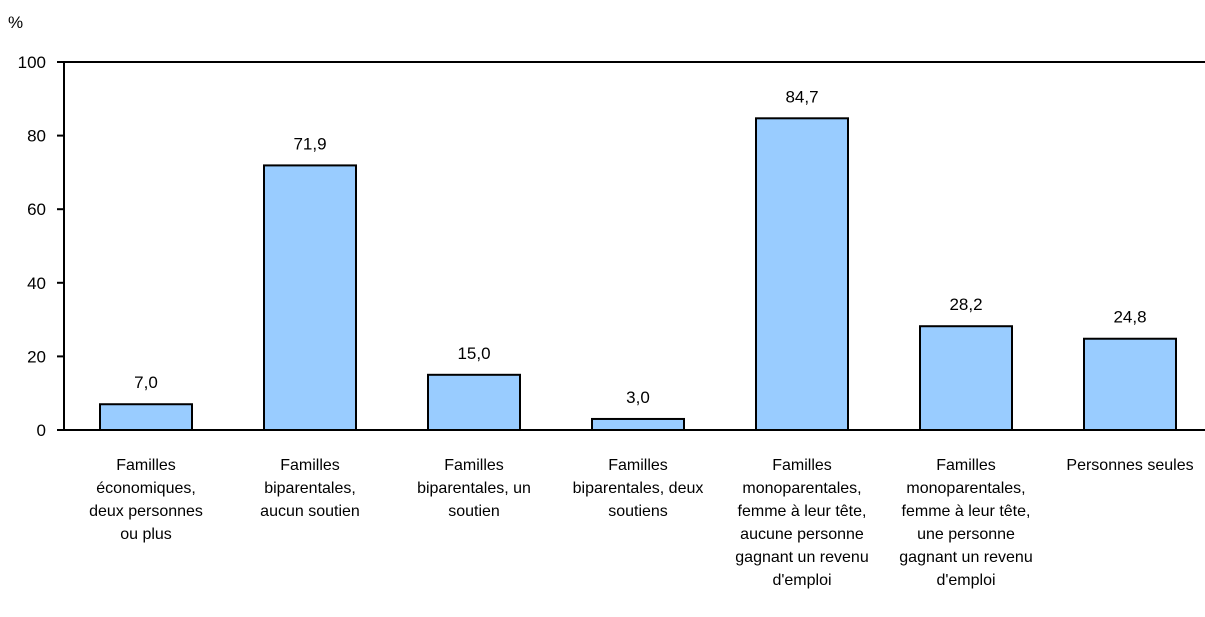 Image resolution: width=1205 pixels, height=617 pixels. I want to click on y-tick-label: 20, so click(36, 356).